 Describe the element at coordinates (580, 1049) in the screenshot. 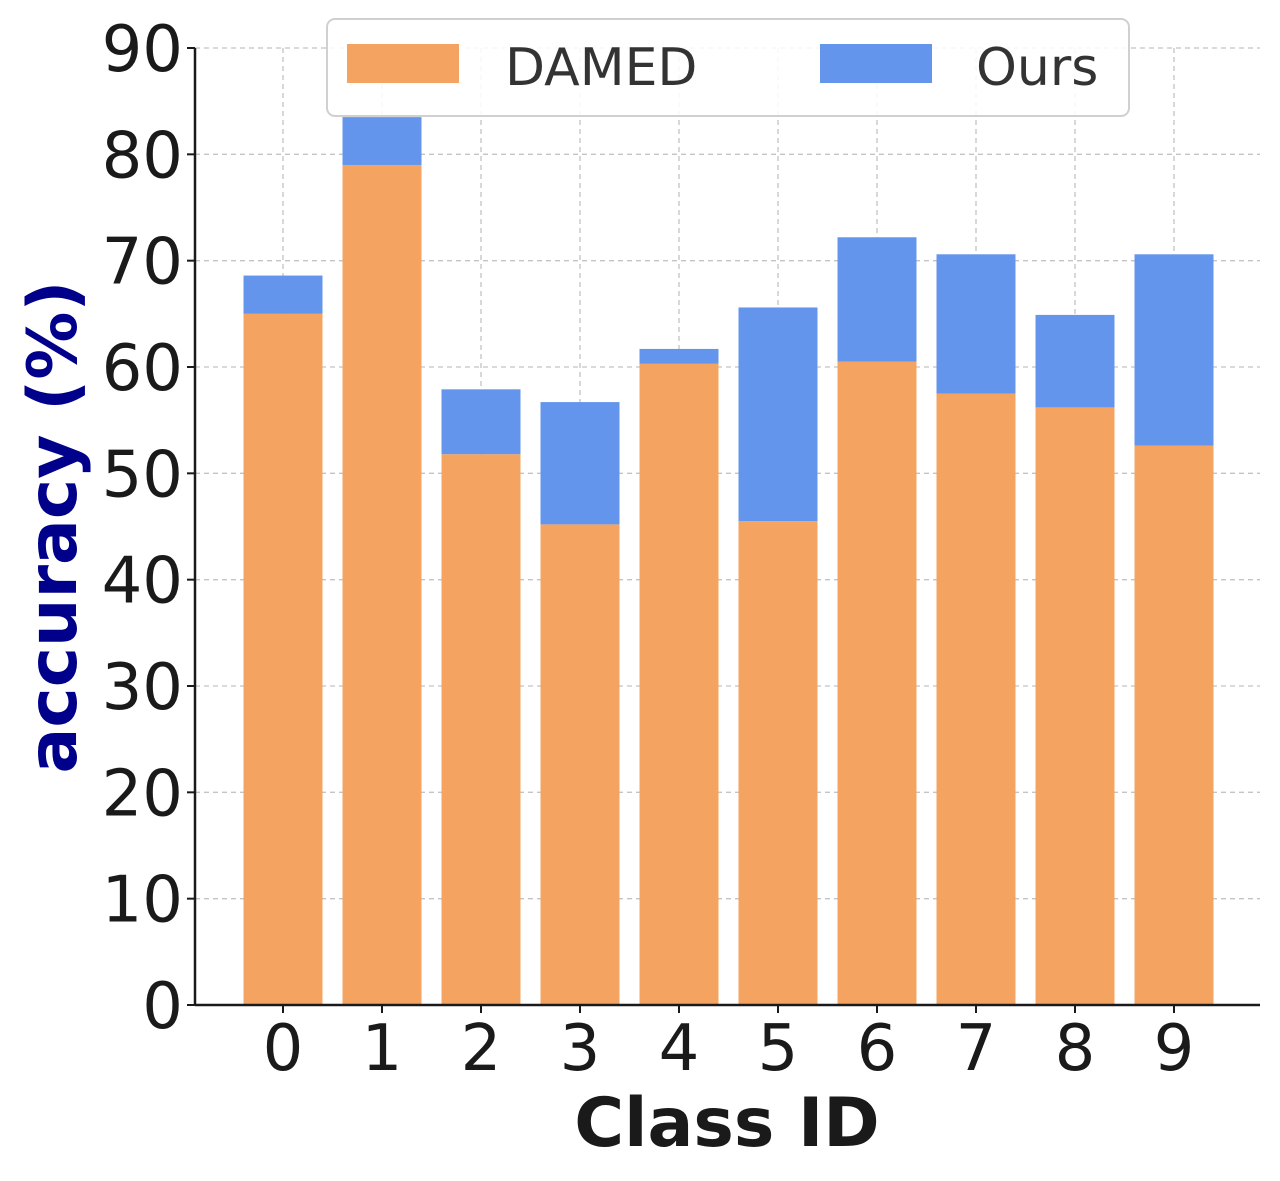

I see `x-tick-label: 3` at that location.